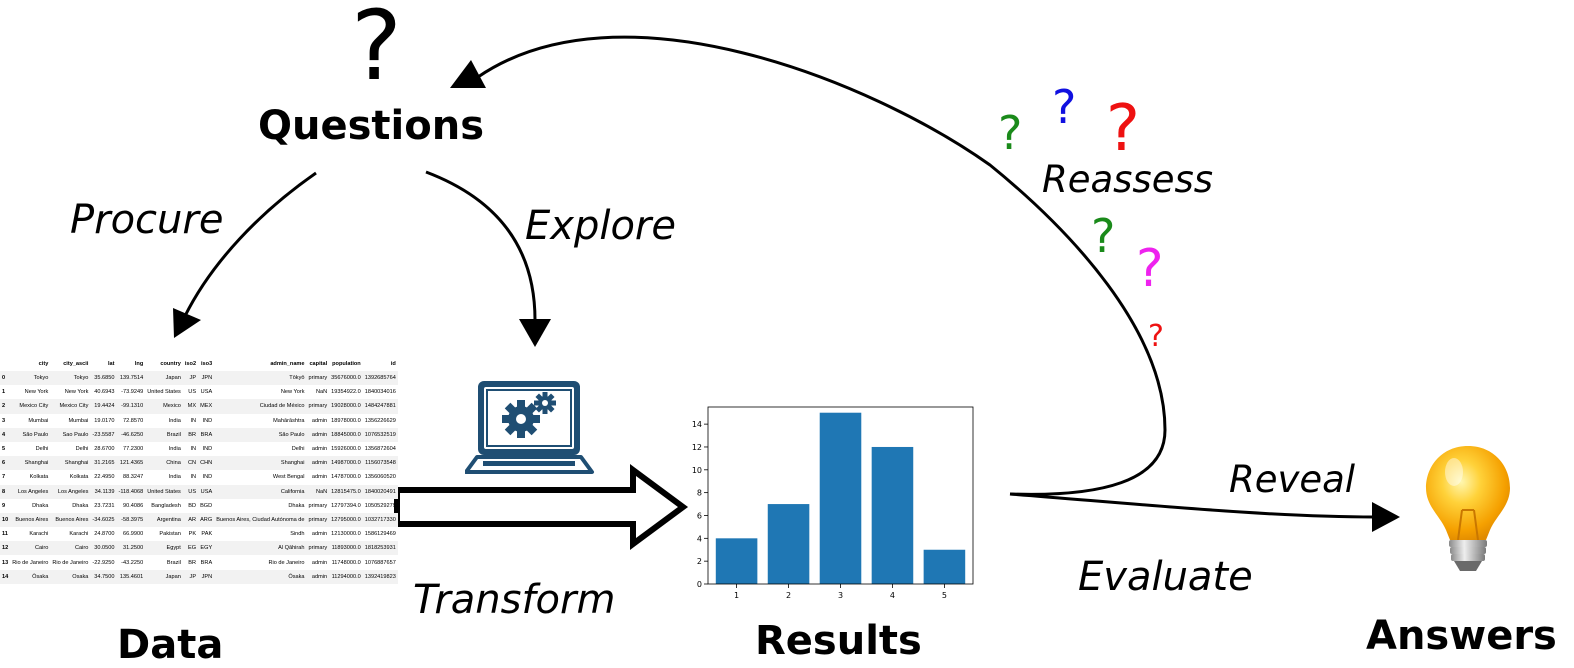 The width and height of the screenshot is (1574, 668). Describe the element at coordinates (190, 363) in the screenshot. I see `table-column-header: iso2` at that location.